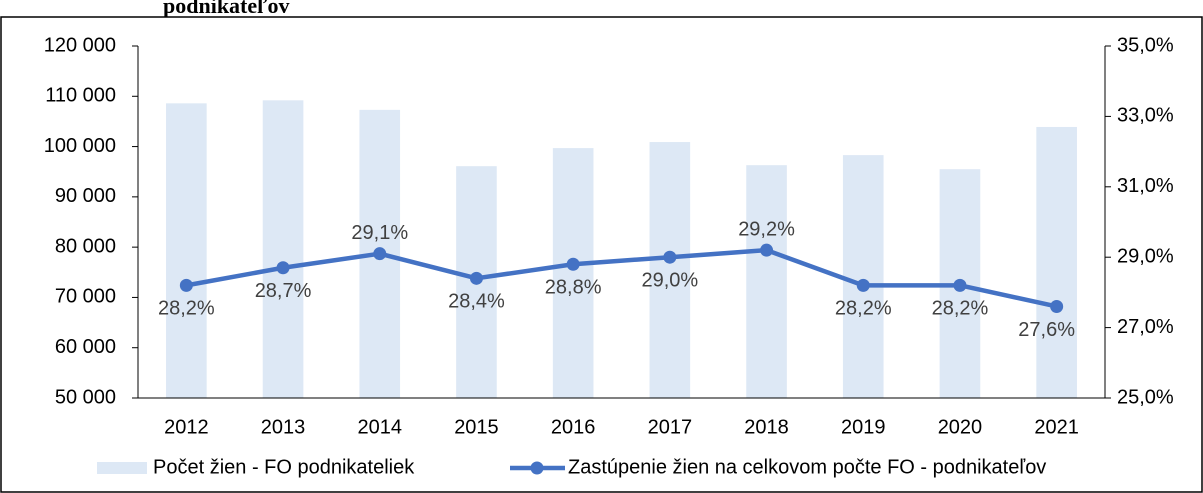  I want to click on data-label: 28,7%, so click(283, 291).